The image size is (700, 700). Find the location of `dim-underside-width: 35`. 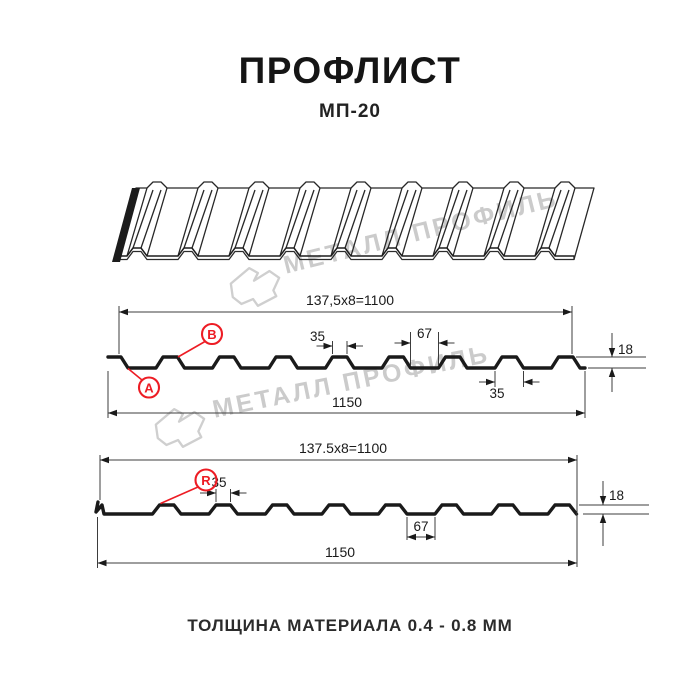

dim-underside-width: 35 is located at coordinates (496, 393).